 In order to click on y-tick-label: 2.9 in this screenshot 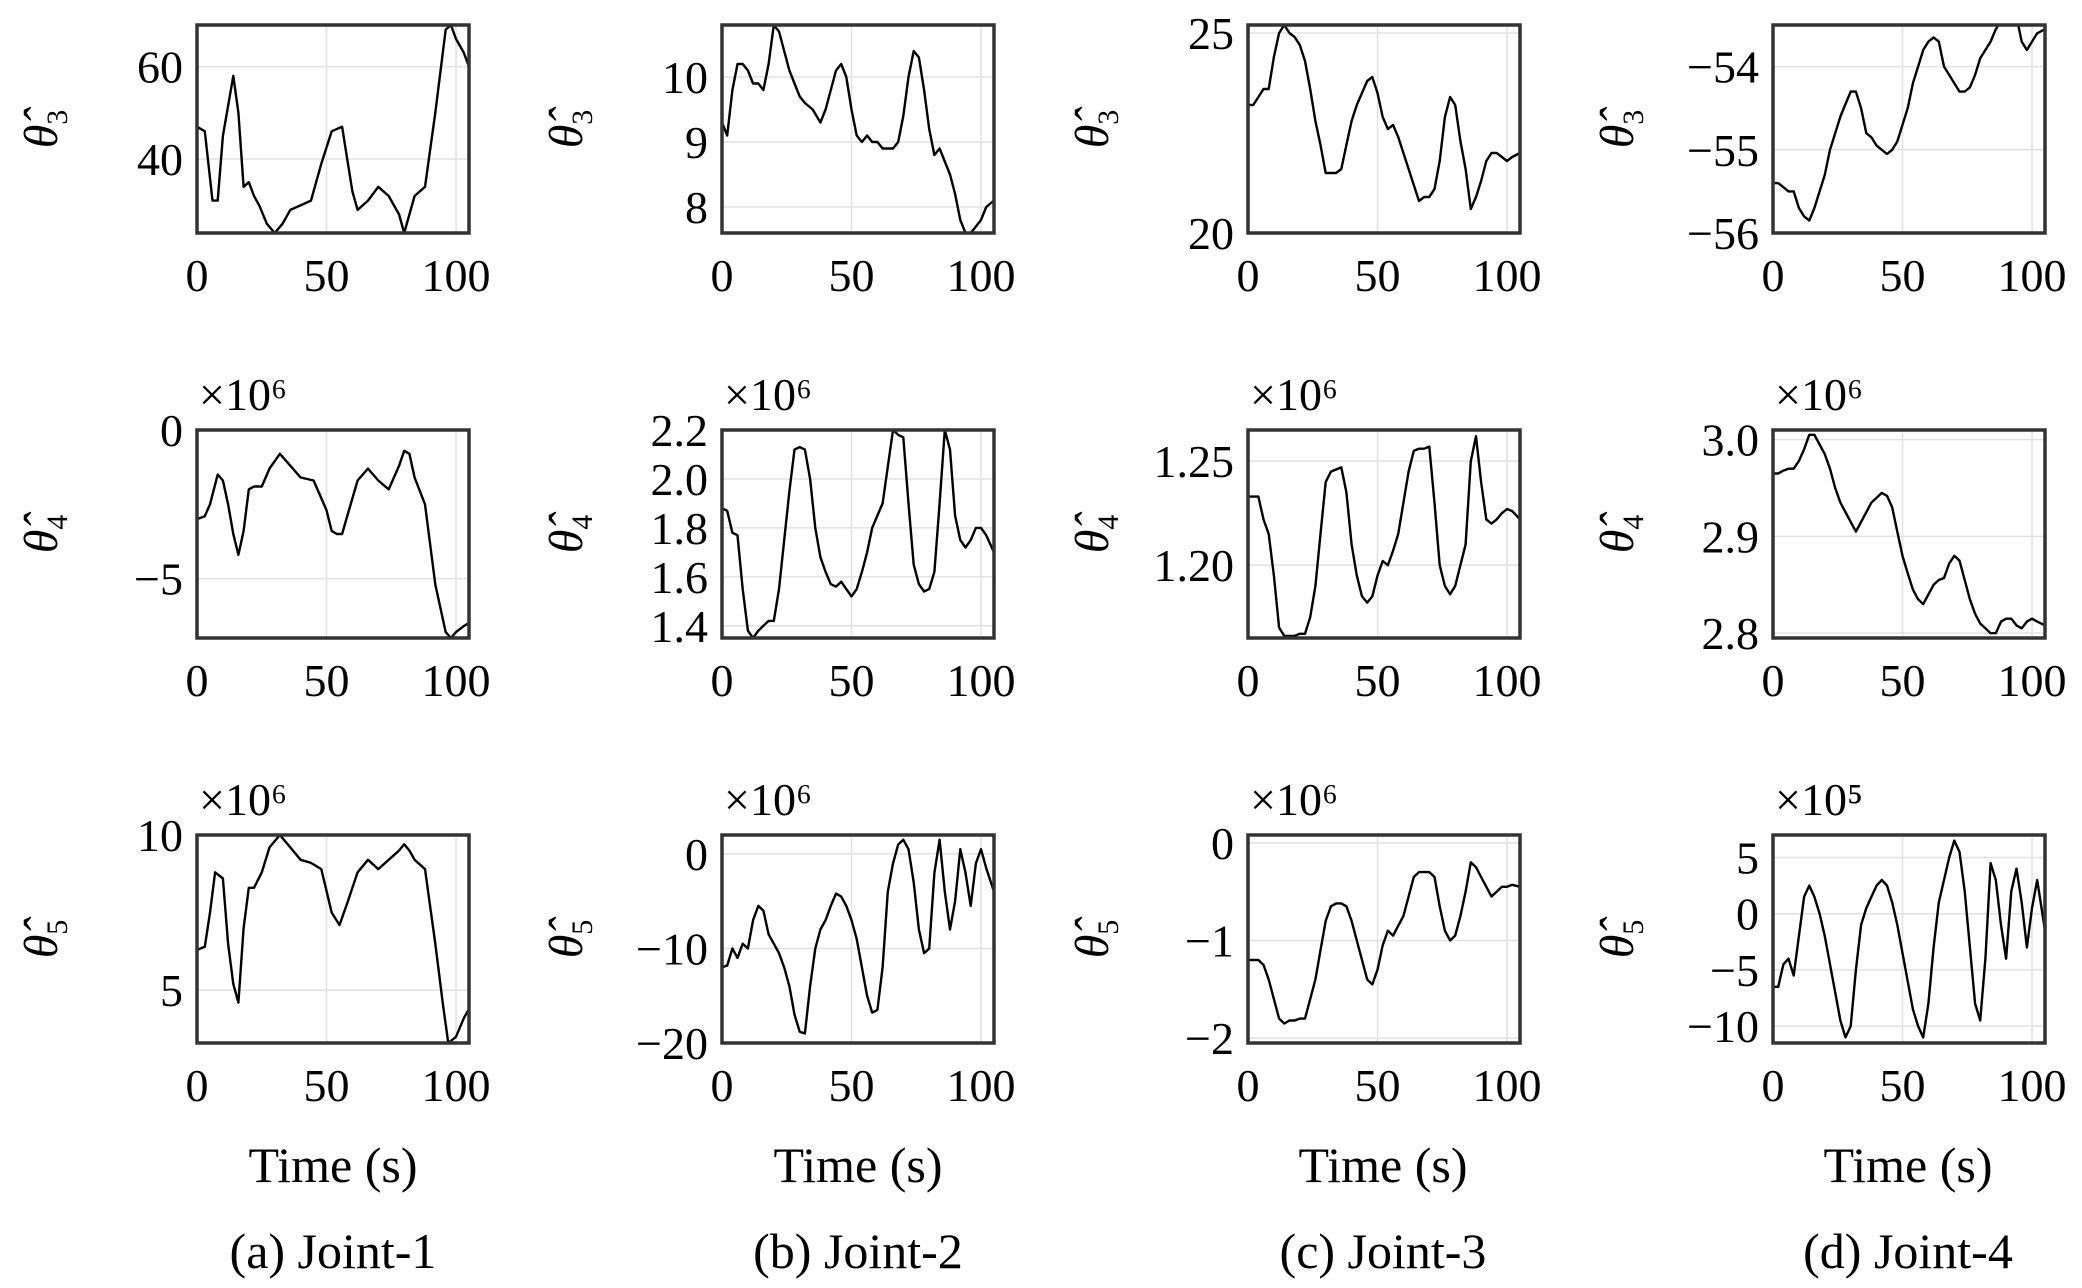, I will do `click(1731, 536)`.